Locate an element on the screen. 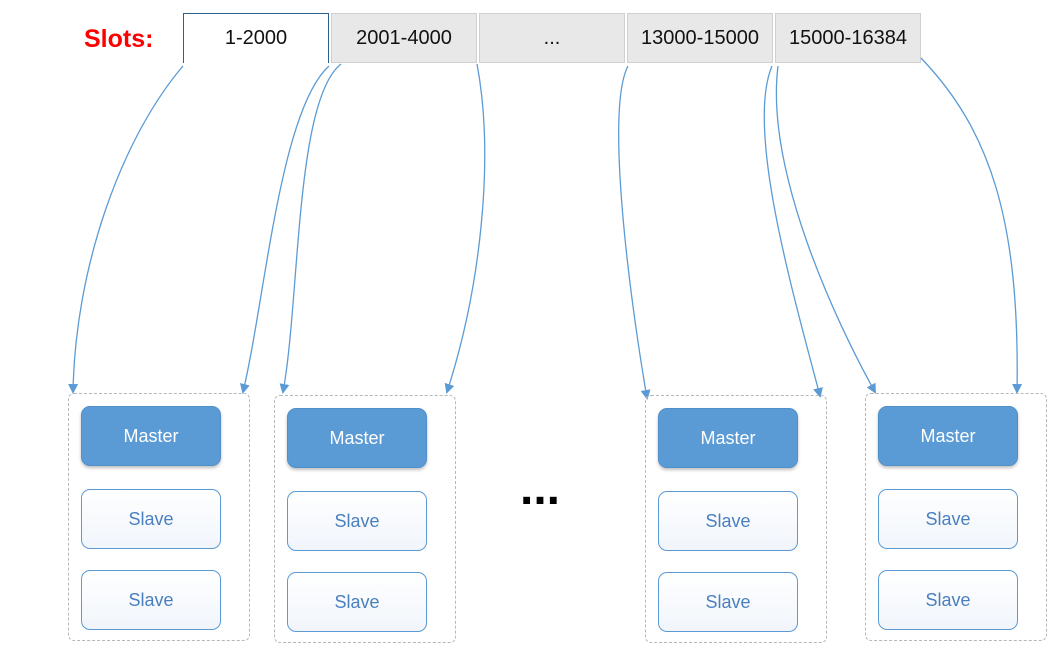 The height and width of the screenshot is (660, 1064). node-group-1: Master Slave Slave is located at coordinates (159, 517).